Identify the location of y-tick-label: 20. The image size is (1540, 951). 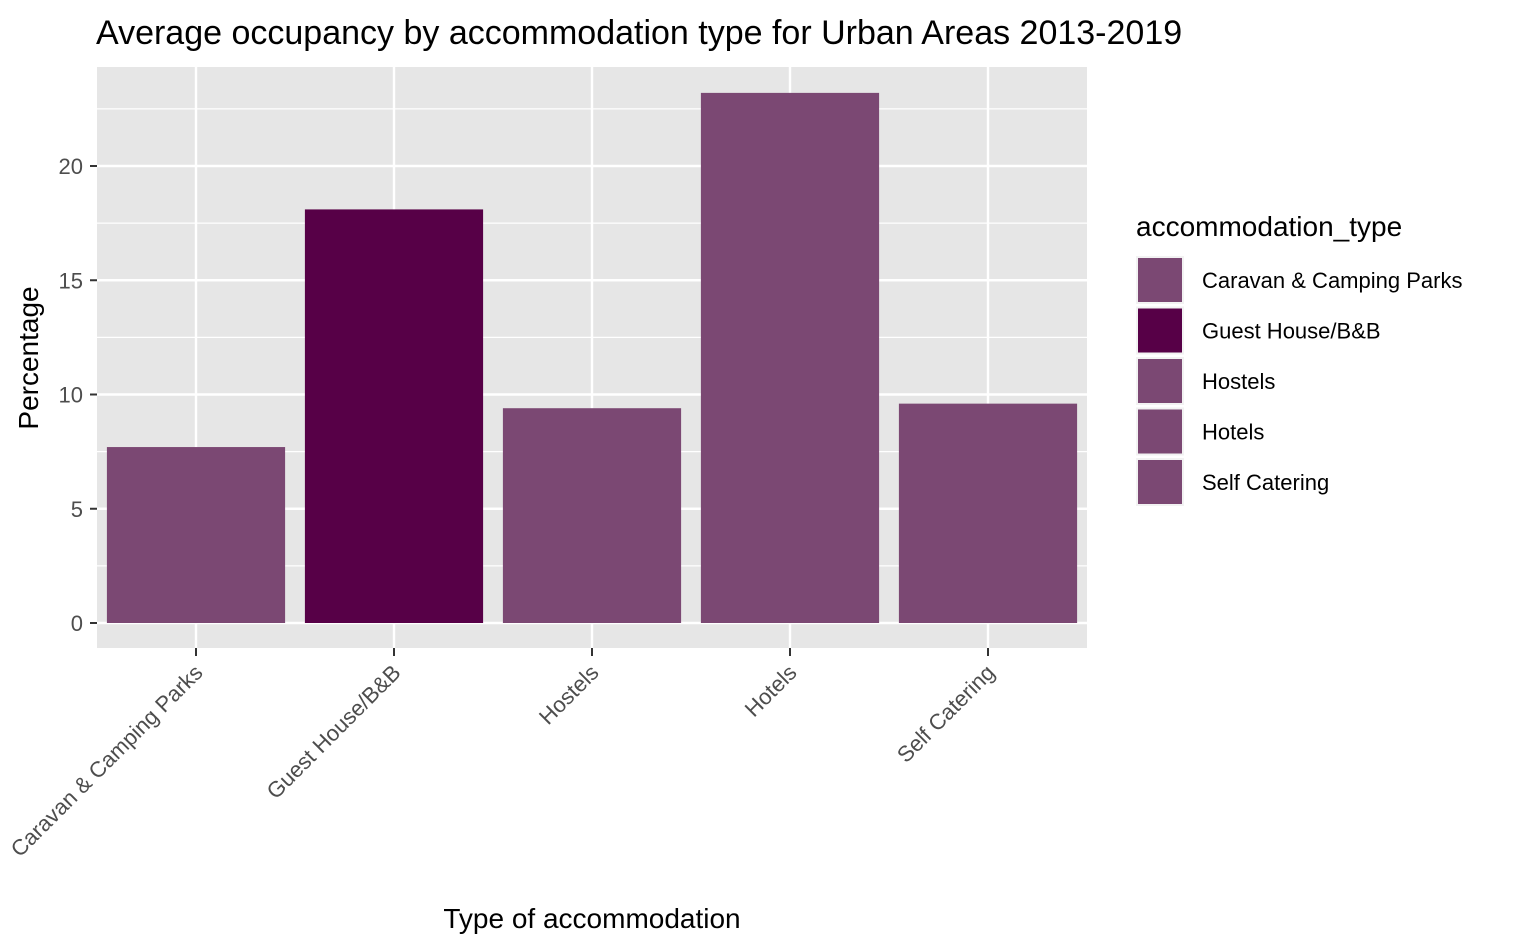
(71, 166).